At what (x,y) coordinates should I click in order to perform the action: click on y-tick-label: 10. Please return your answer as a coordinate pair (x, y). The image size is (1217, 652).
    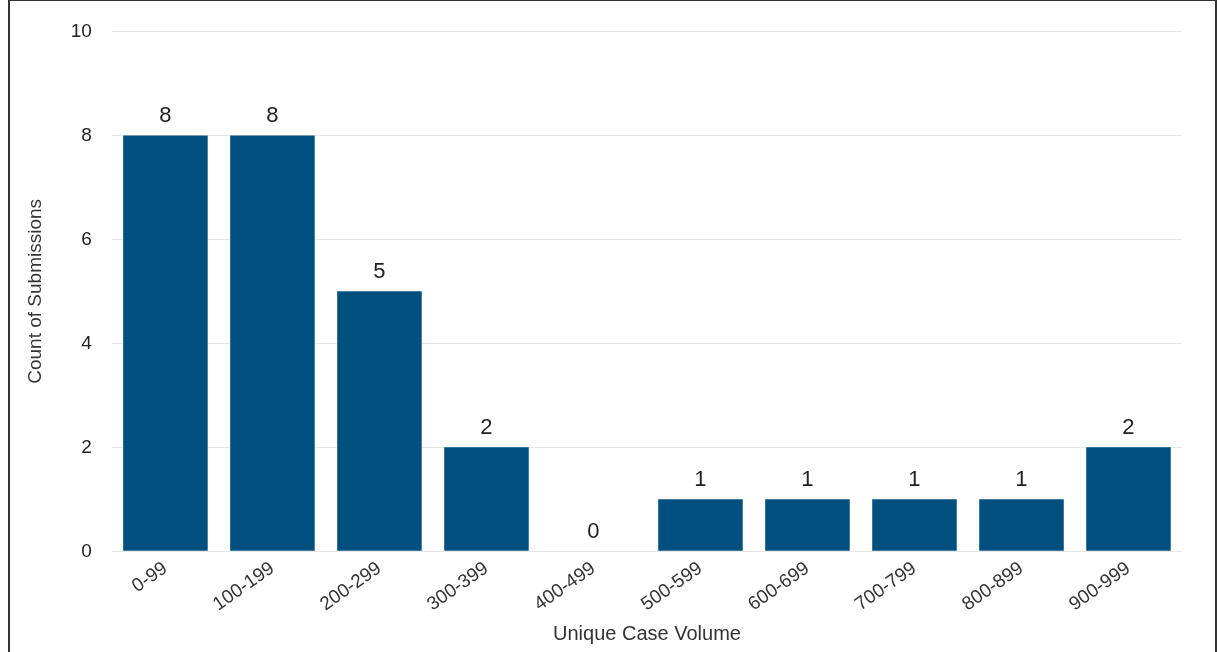
    Looking at the image, I should click on (81, 30).